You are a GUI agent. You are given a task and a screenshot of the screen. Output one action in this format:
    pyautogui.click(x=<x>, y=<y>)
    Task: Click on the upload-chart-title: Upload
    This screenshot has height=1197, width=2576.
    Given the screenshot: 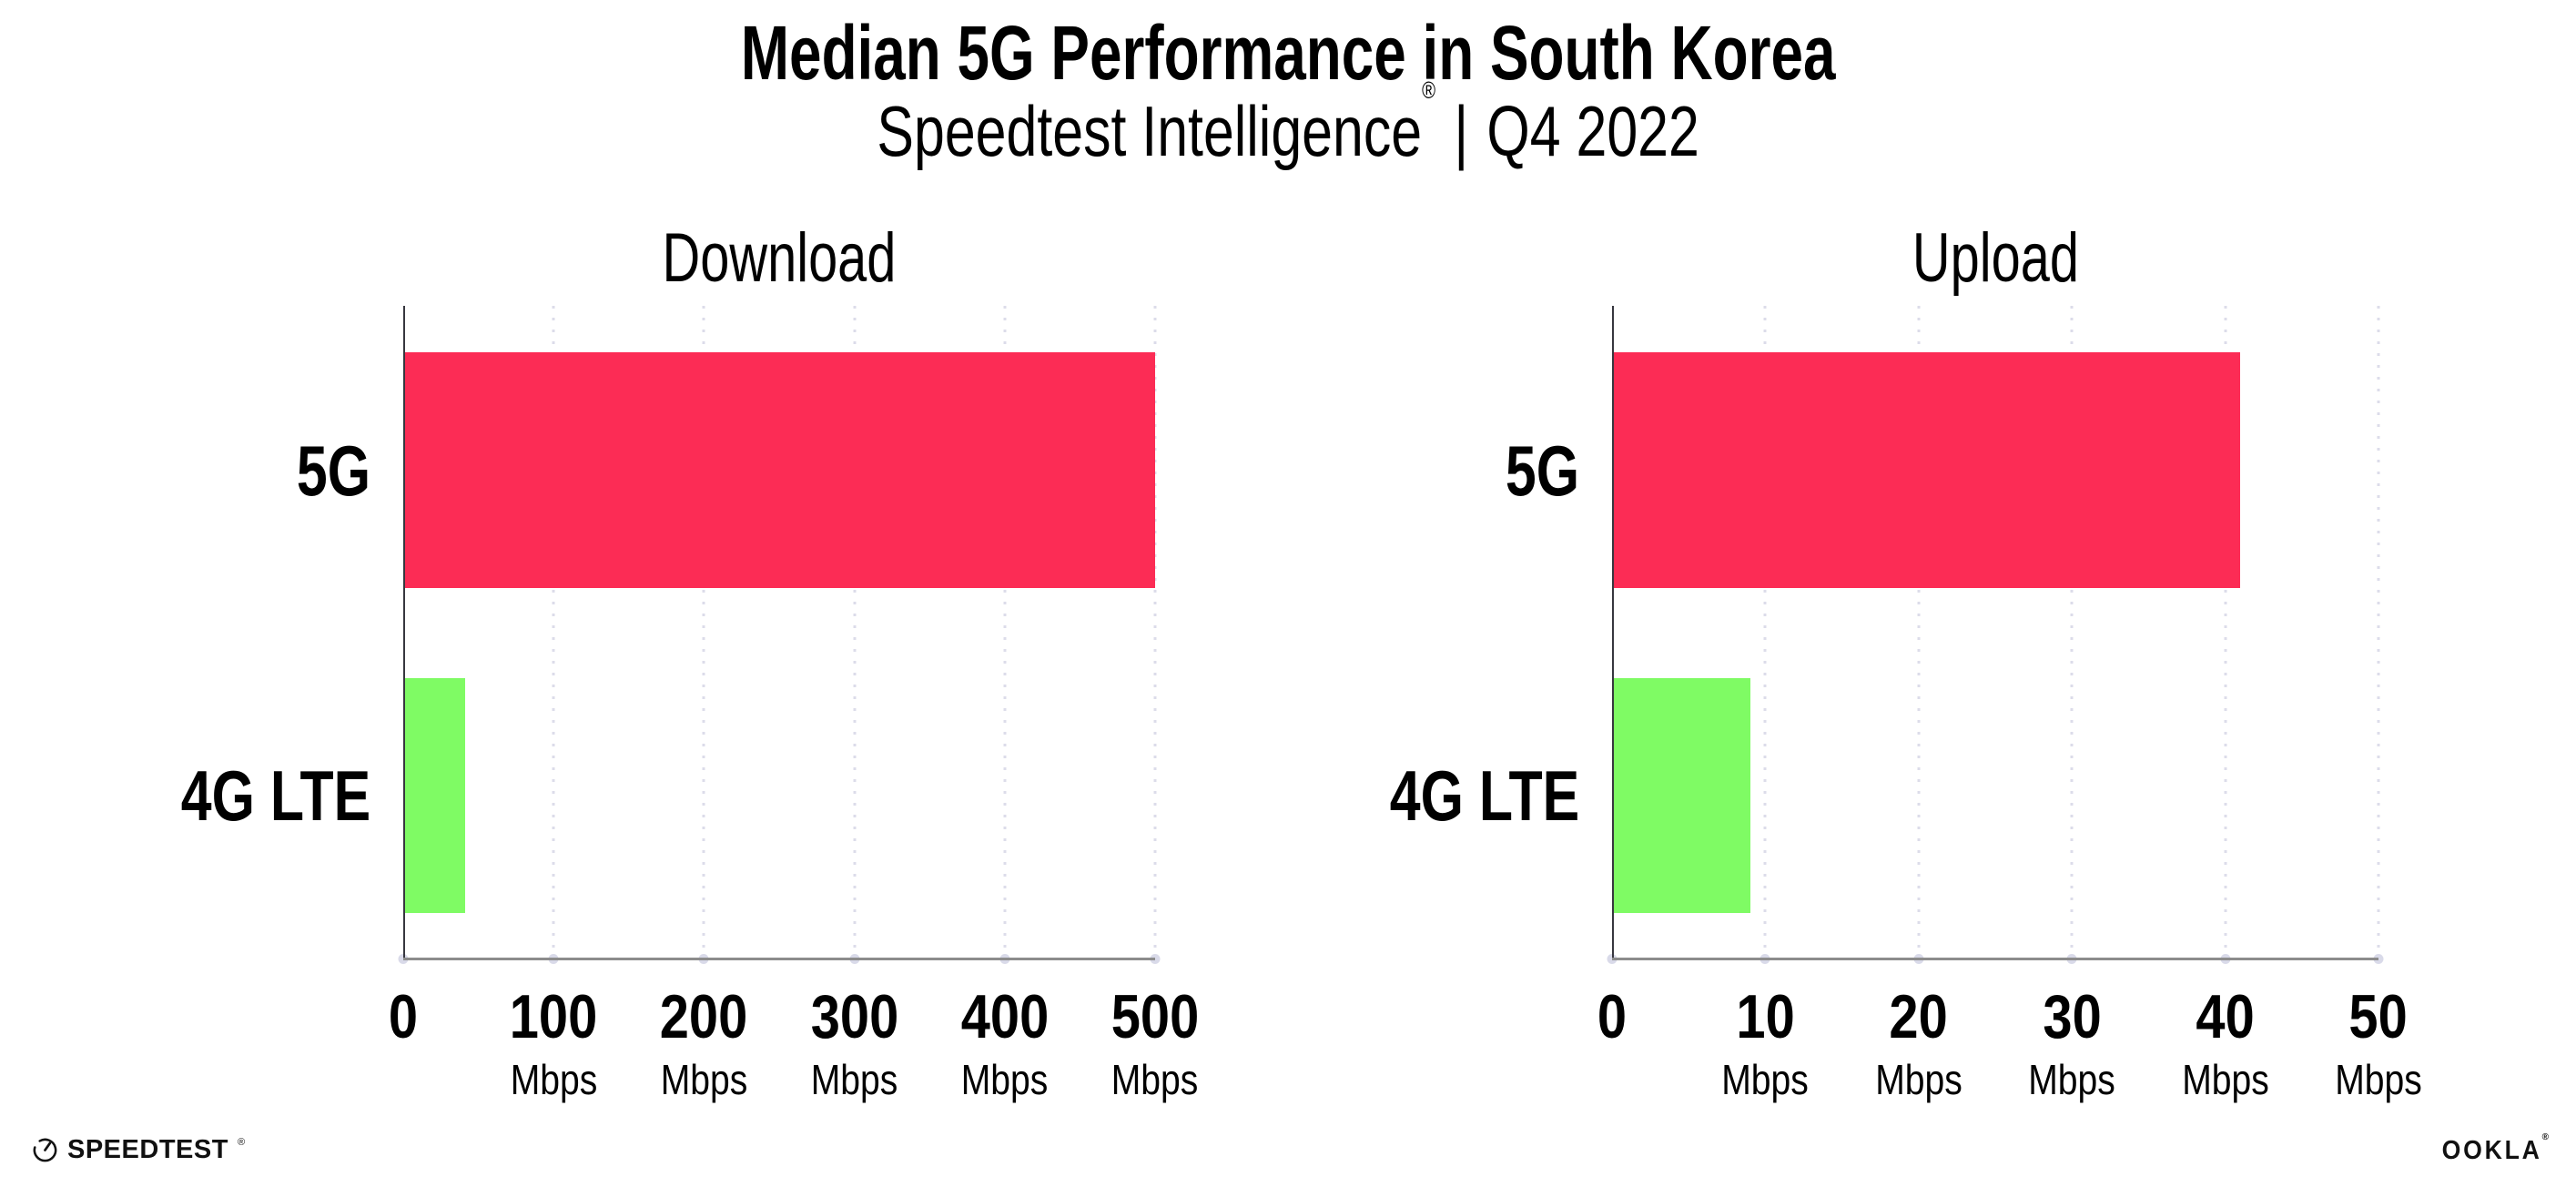 What is the action you would take?
    pyautogui.click(x=1995, y=258)
    